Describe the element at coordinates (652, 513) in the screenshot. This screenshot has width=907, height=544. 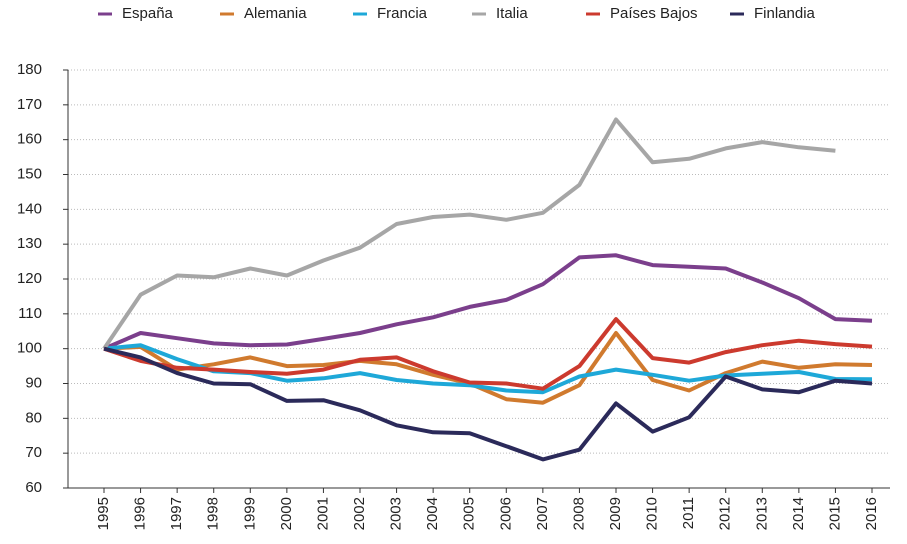
I see `x-tick-label: 2010` at that location.